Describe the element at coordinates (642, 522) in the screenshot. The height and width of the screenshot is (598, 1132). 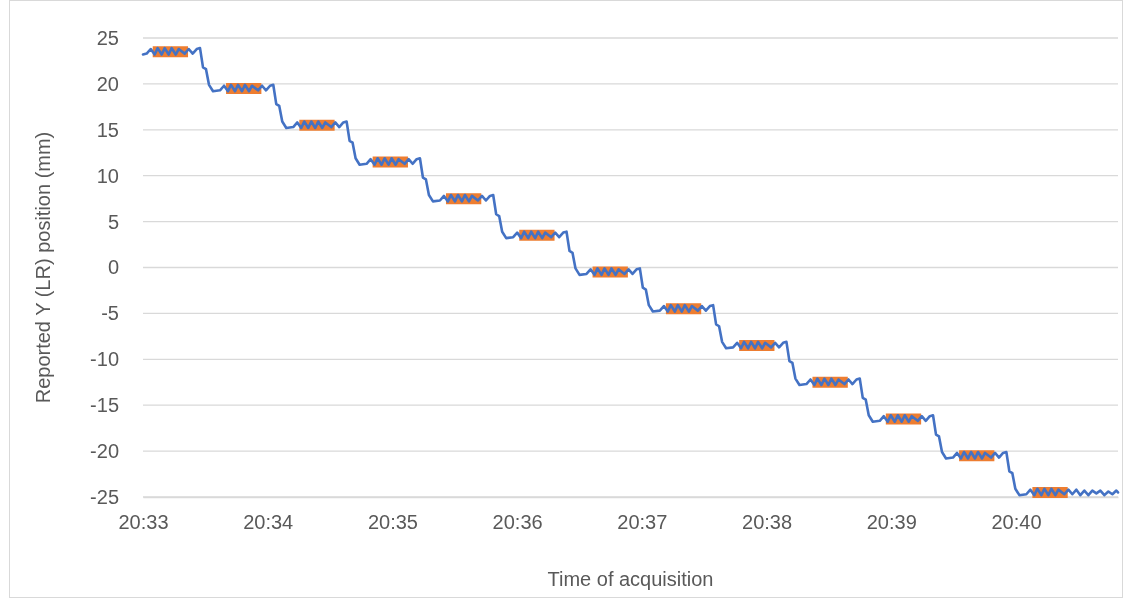
I see `x-tick-label: 20:37` at that location.